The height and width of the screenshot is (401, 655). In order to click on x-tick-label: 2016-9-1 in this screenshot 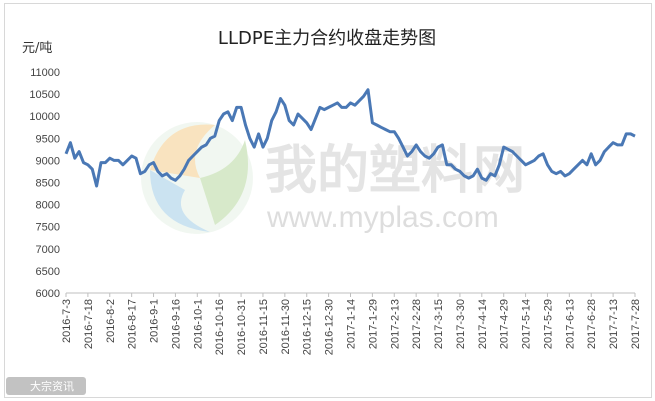, I will do `click(155, 321)`.